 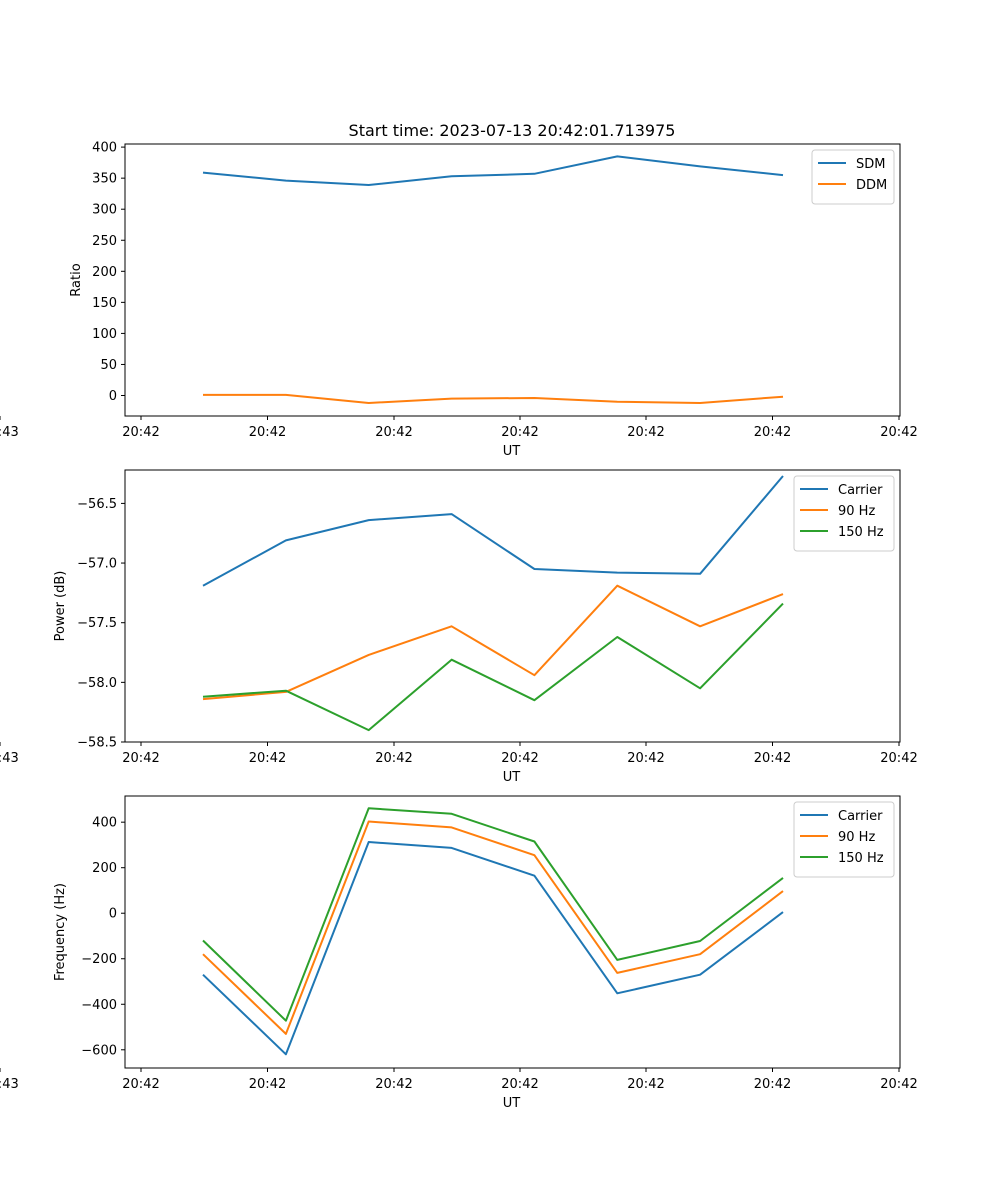 What do you see at coordinates (104, 334) in the screenshot?
I see `y-tick-label: 100` at bounding box center [104, 334].